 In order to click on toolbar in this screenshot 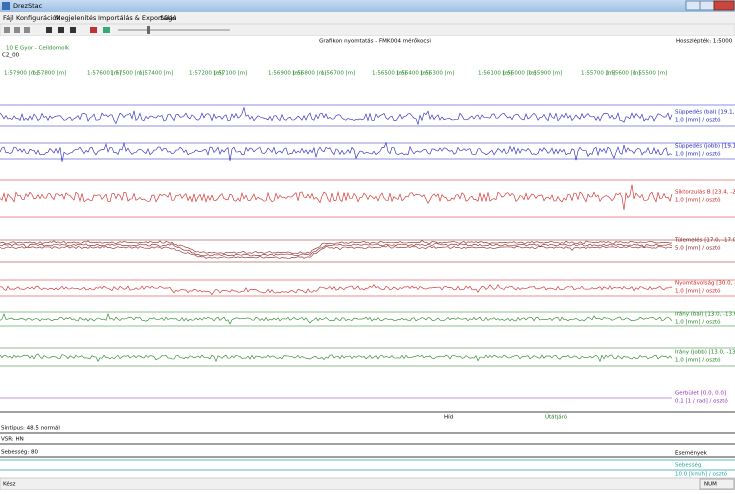, I will do `click(367, 30)`.